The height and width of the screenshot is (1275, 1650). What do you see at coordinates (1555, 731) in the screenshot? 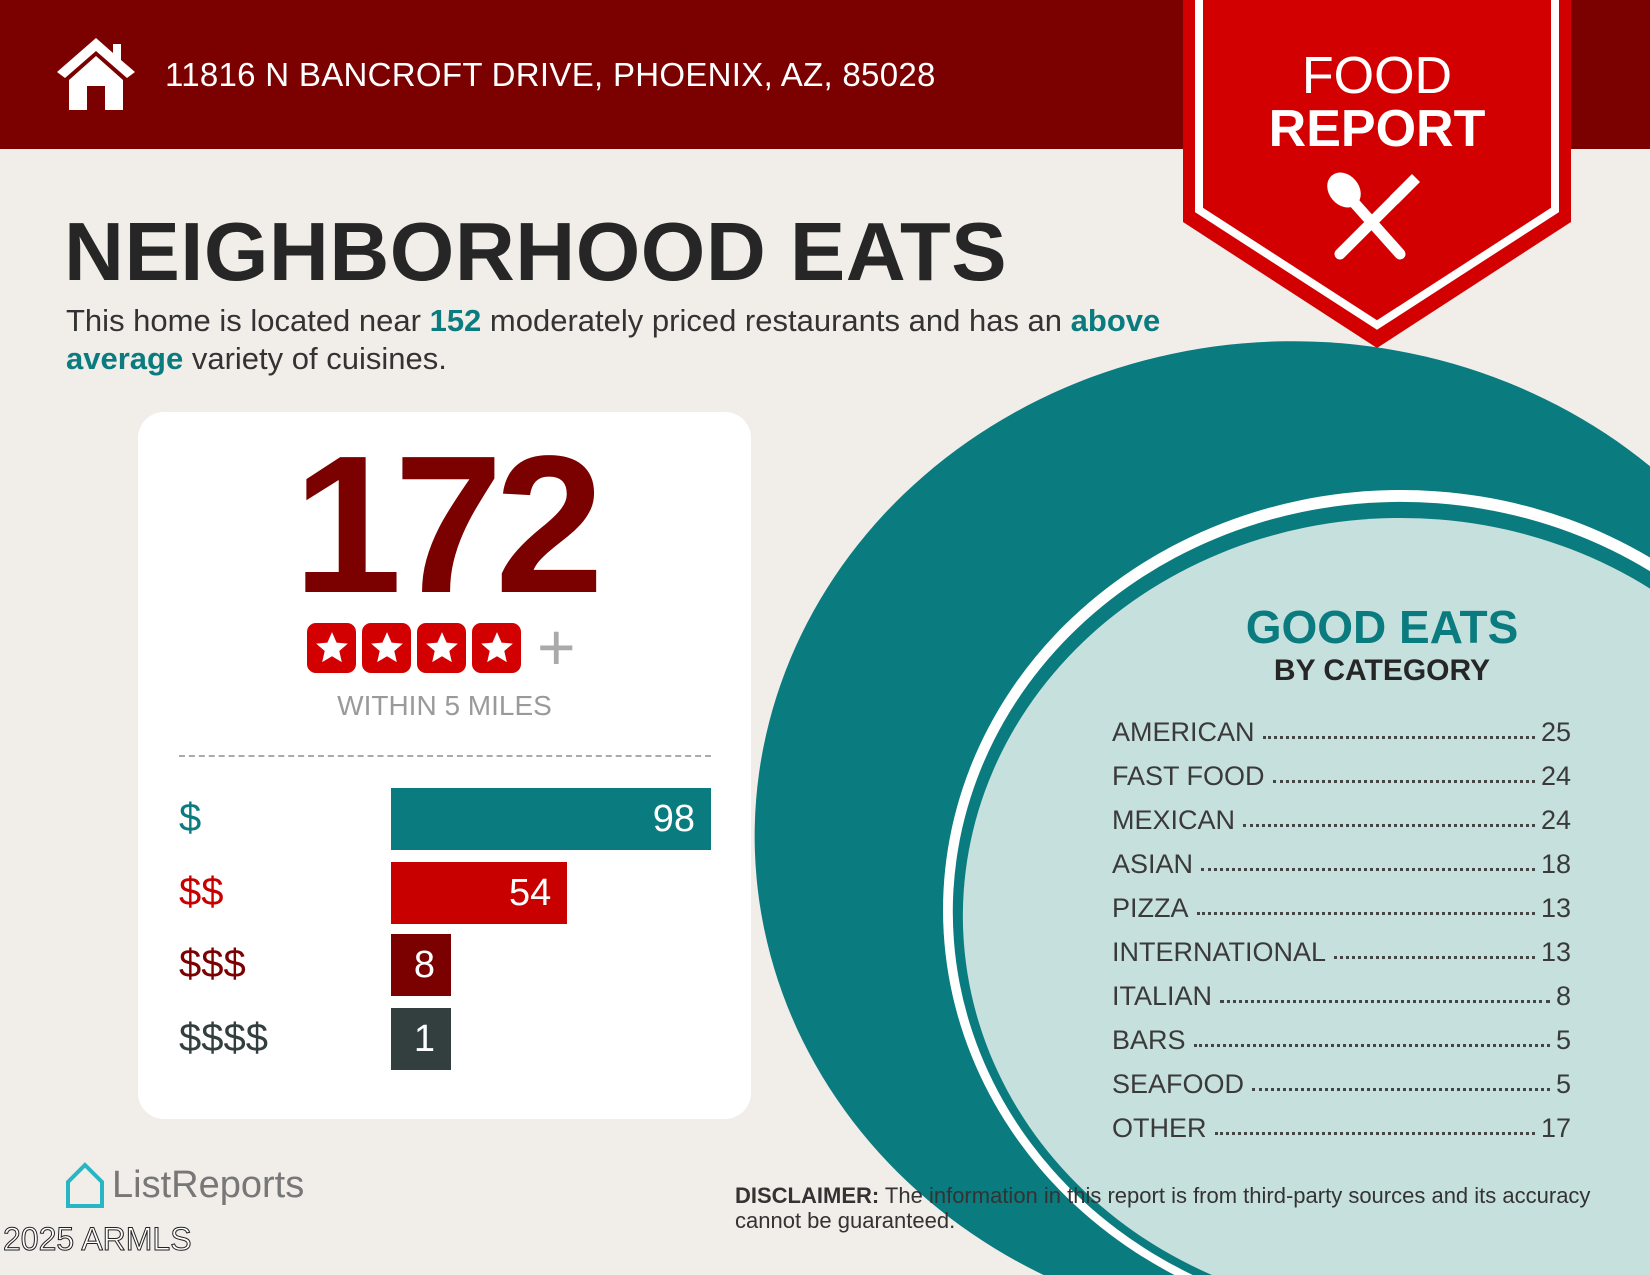
I see `category-count: 25` at bounding box center [1555, 731].